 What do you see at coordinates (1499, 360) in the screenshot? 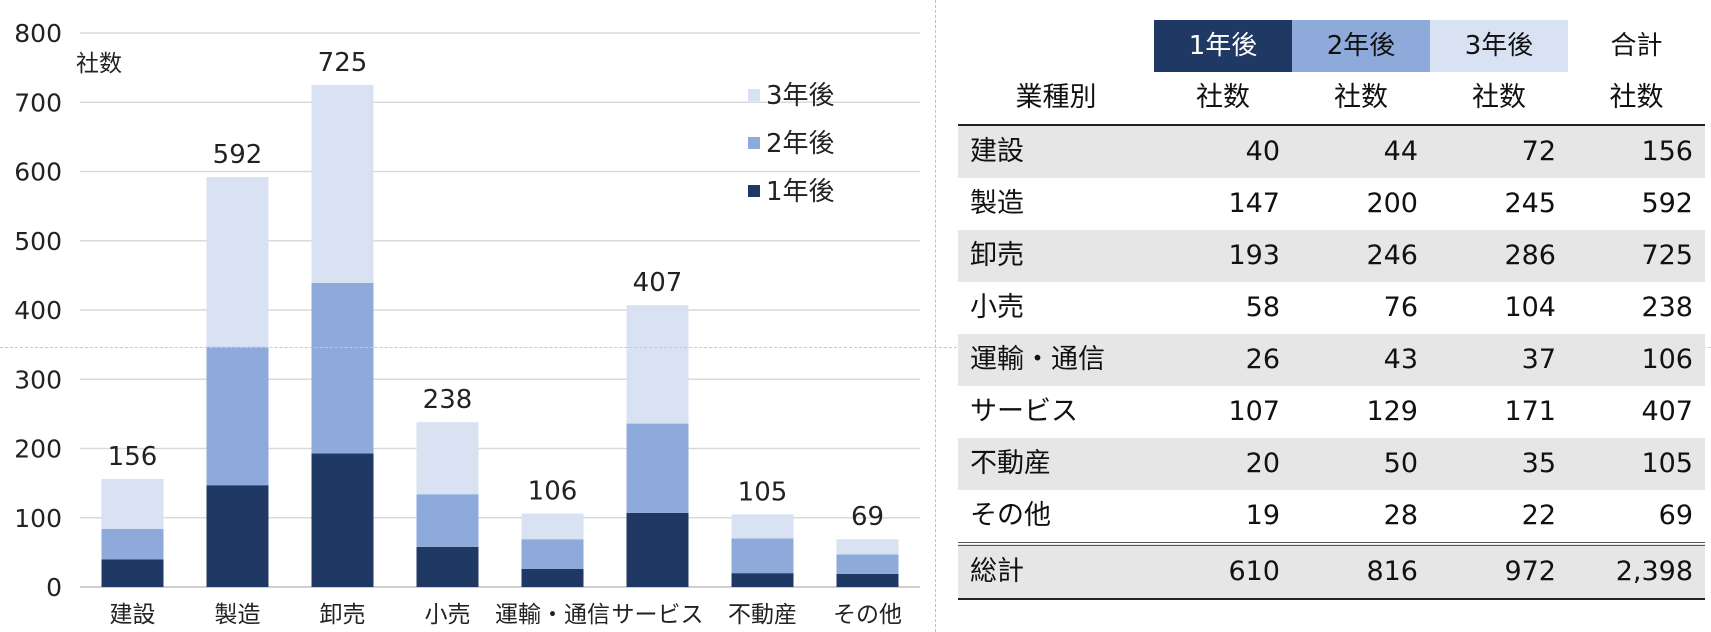
I see `table-cell: 37` at bounding box center [1499, 360].